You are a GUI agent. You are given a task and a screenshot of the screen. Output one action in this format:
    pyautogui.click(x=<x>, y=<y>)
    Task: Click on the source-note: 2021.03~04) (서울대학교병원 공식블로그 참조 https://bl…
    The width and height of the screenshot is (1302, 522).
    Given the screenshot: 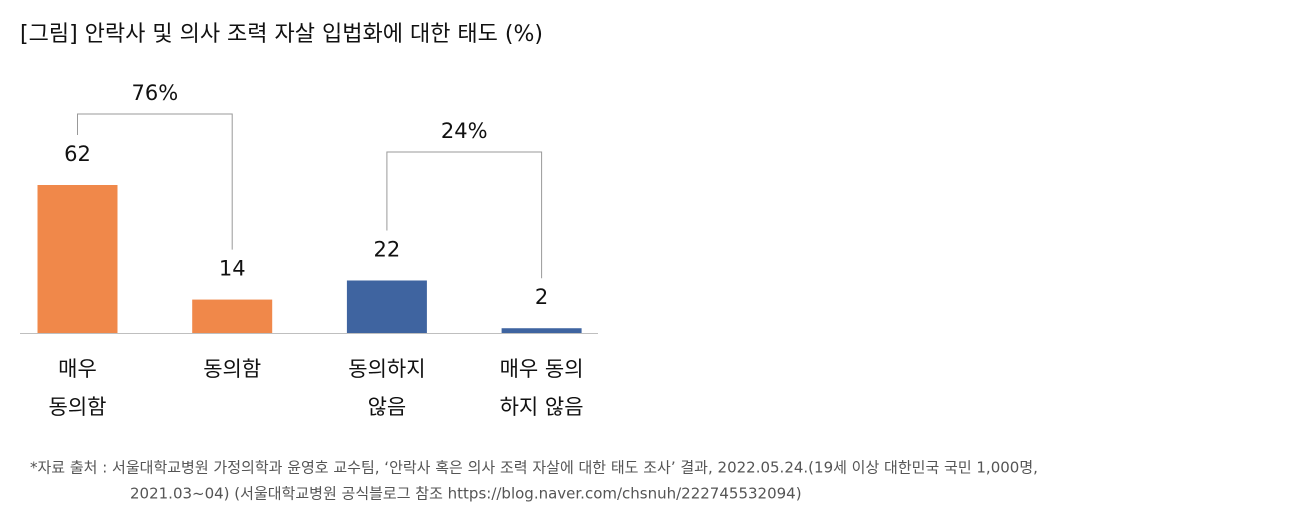 What is the action you would take?
    pyautogui.click(x=466, y=494)
    